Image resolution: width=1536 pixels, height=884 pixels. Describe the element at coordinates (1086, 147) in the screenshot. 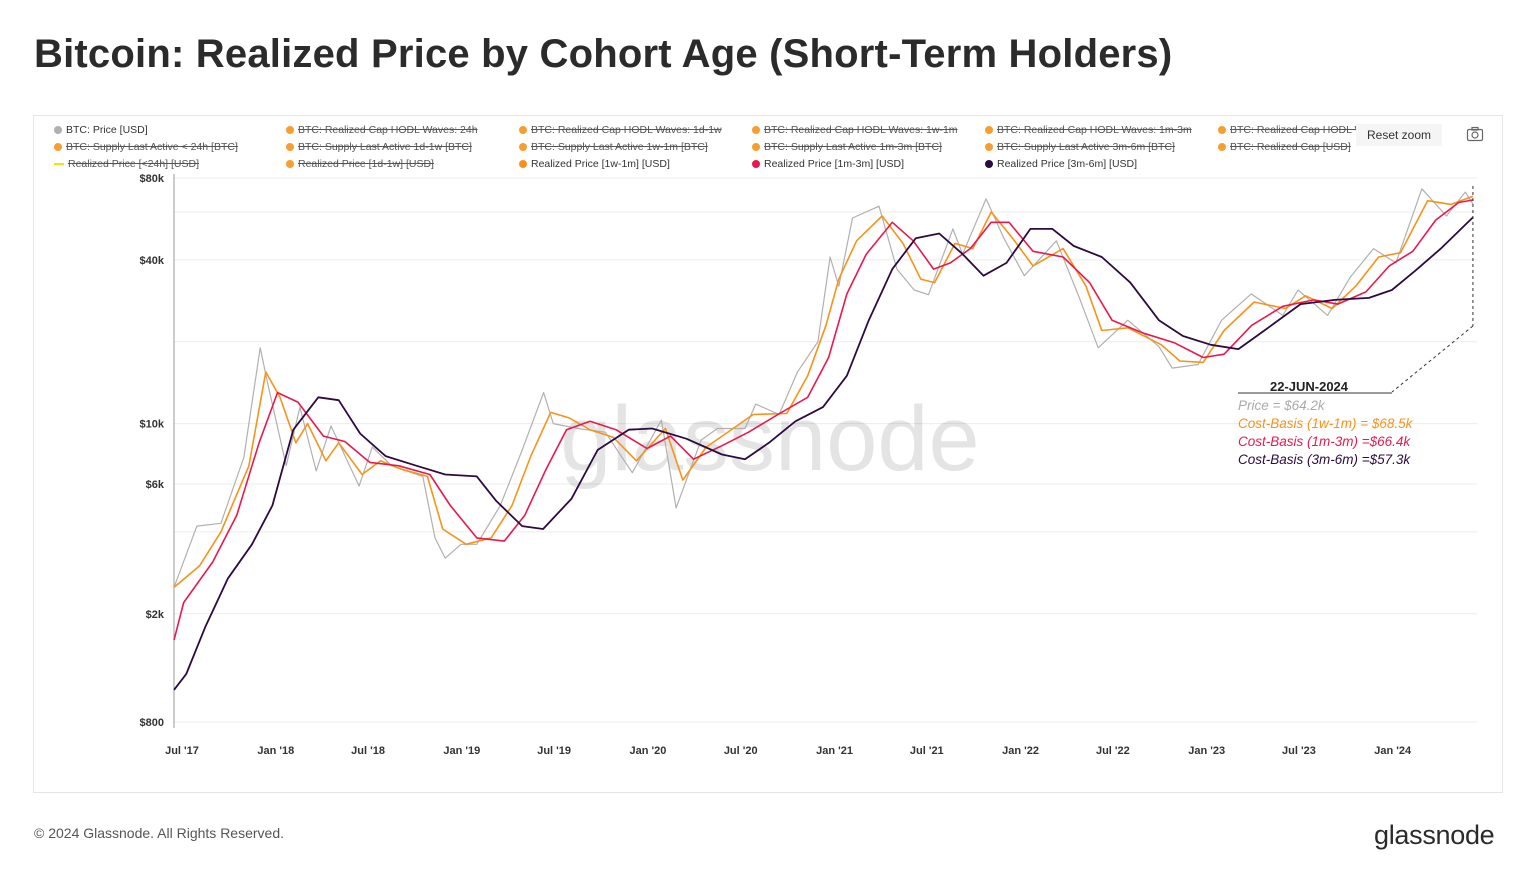

I see `legend-label: BTC: Supply Last Active 3m-6m [BTC]` at that location.